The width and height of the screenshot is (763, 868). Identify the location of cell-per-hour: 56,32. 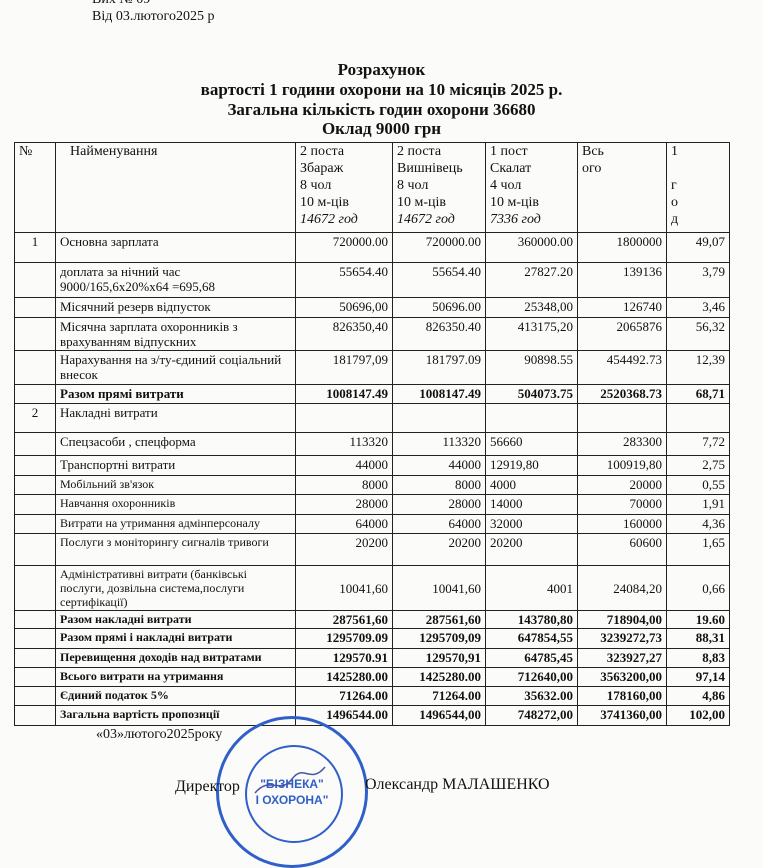
(698, 334).